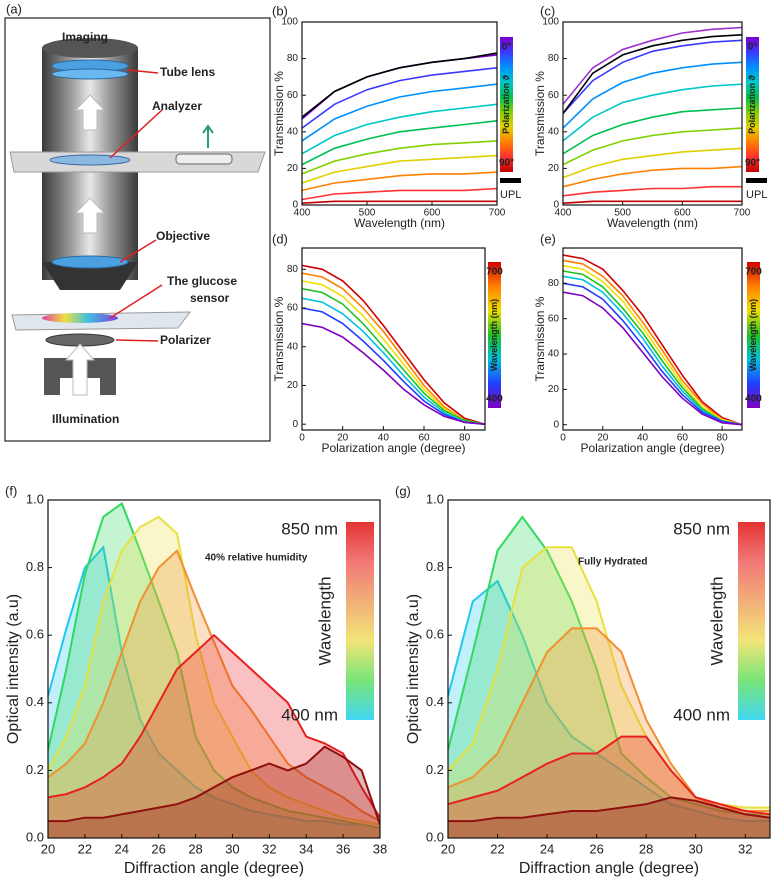 This screenshot has width=775, height=881. I want to click on colorbar-label: 0°, so click(507, 47).